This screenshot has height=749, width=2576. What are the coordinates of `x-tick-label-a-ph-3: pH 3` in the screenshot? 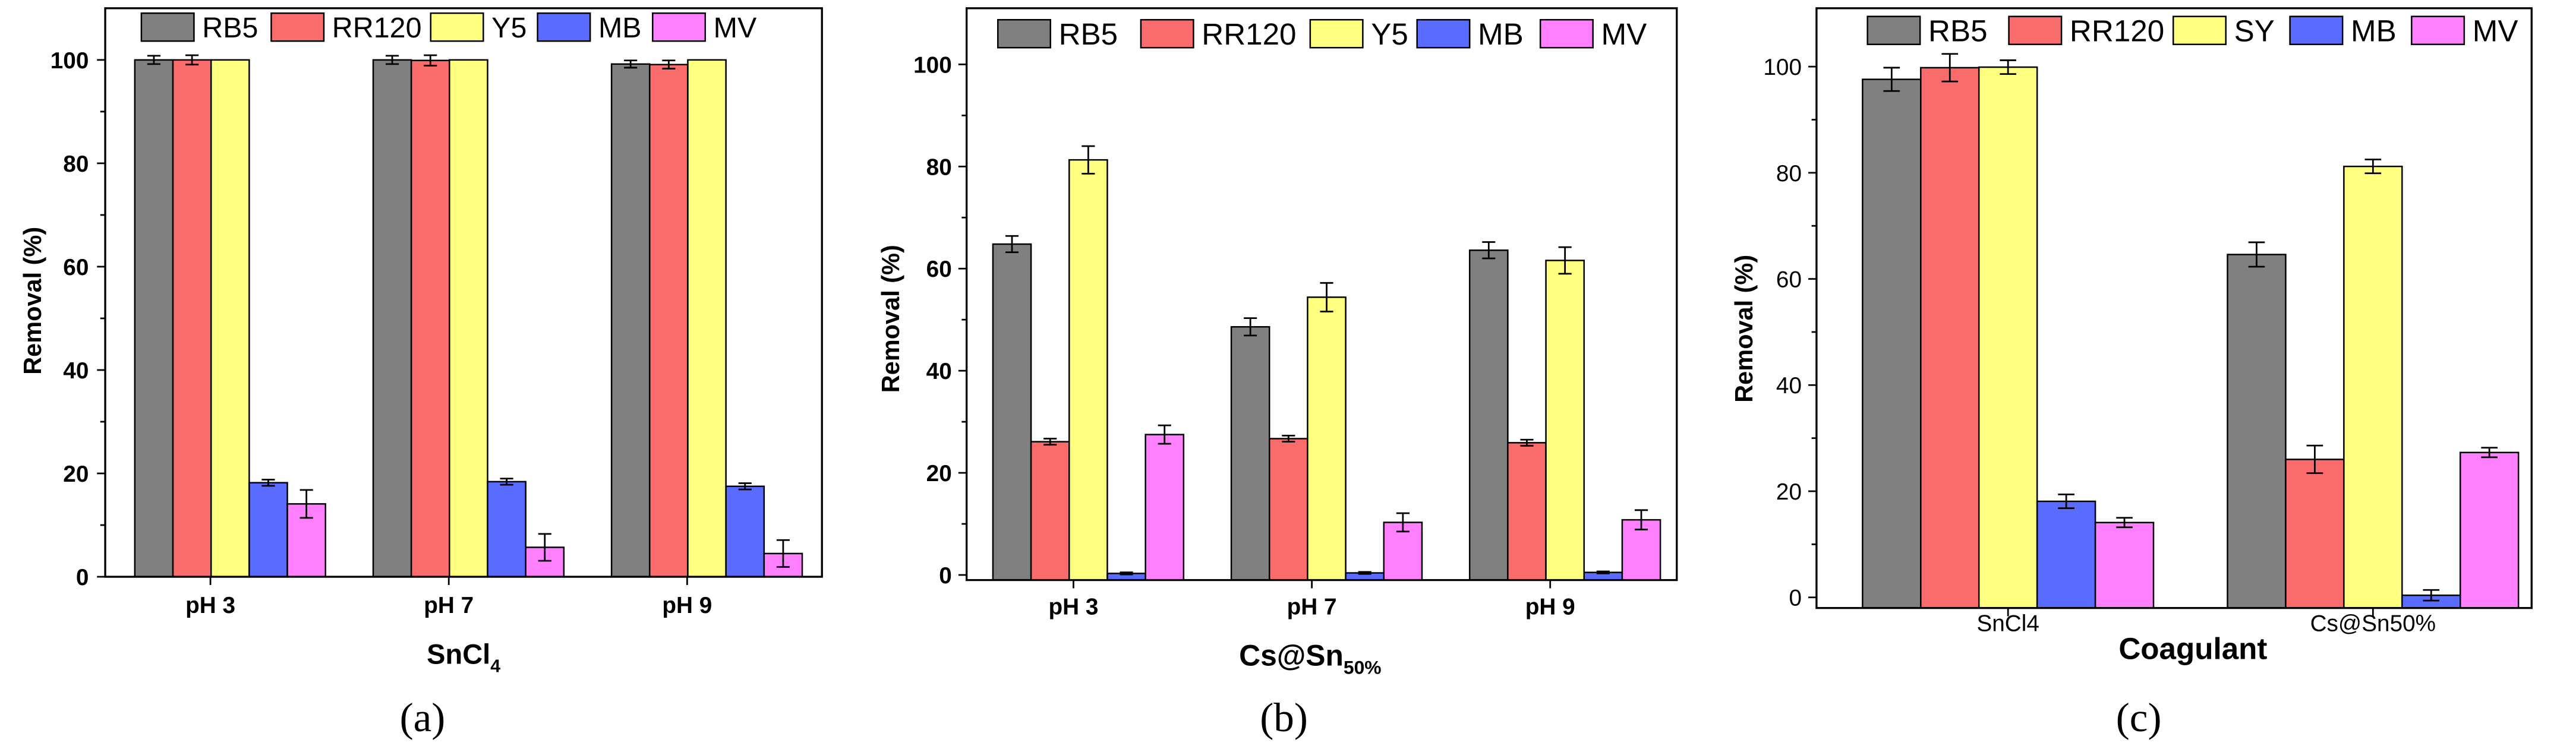 It's located at (210, 605).